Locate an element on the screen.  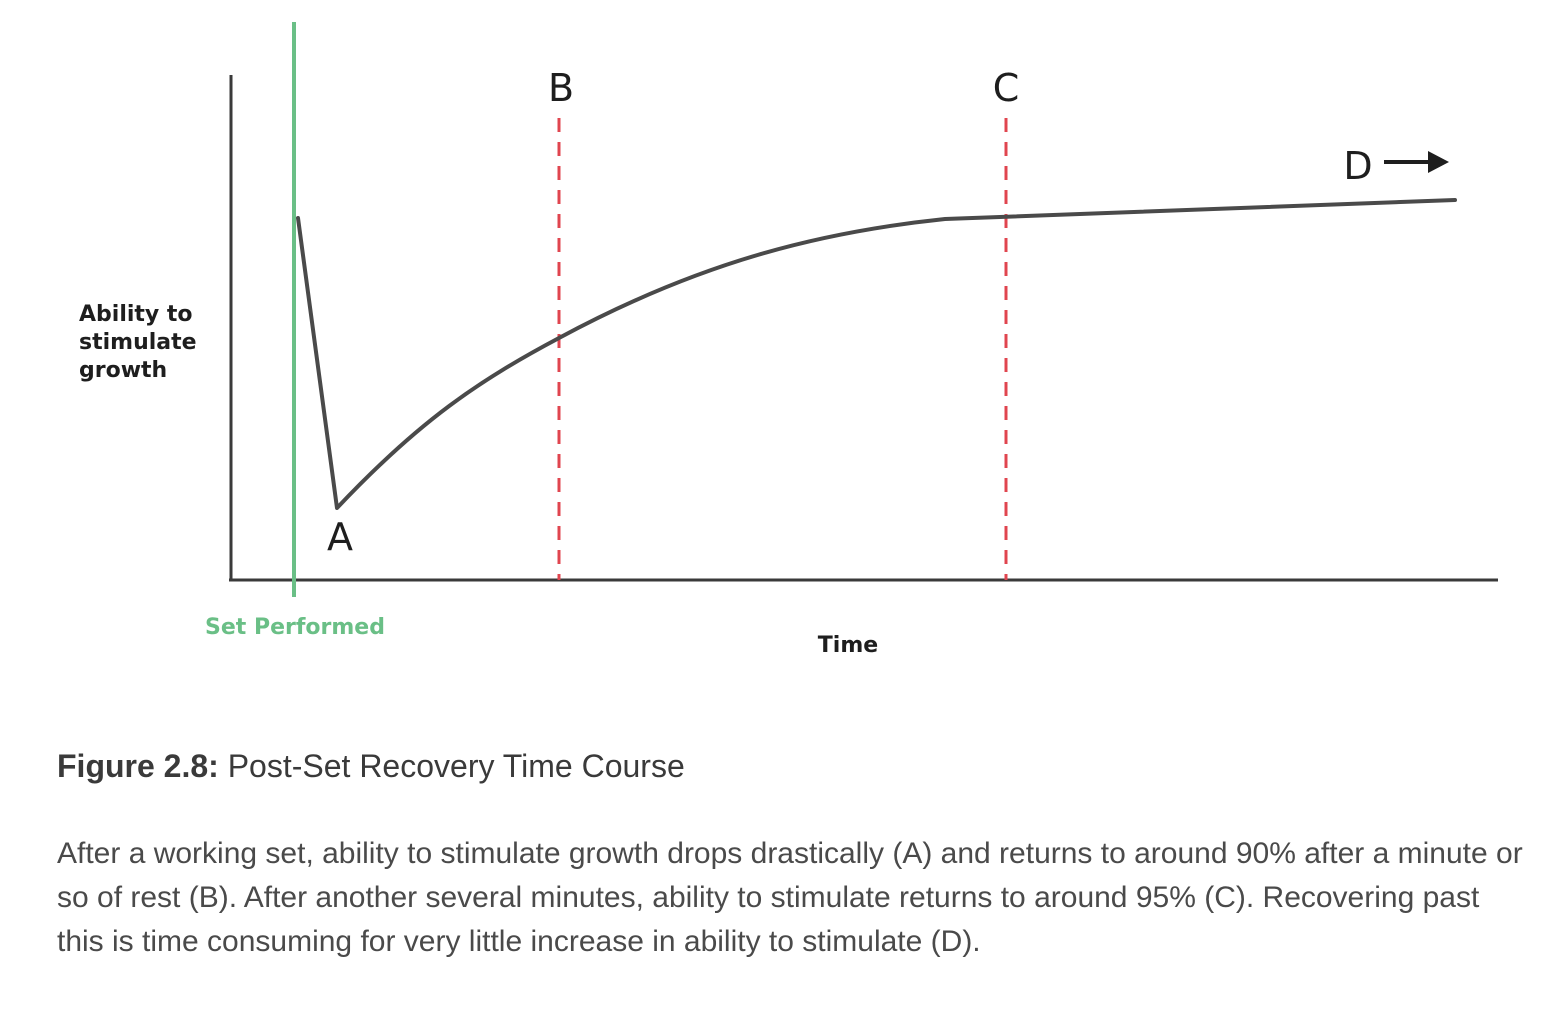
right-arrow-icon is located at coordinates (1416, 162).